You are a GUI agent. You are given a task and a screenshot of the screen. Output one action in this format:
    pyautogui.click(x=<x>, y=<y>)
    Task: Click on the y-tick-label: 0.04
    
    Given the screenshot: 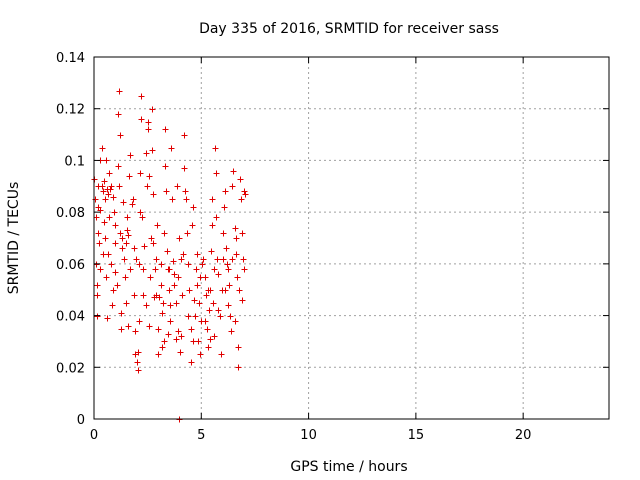 What is the action you would take?
    pyautogui.click(x=70, y=317)
    